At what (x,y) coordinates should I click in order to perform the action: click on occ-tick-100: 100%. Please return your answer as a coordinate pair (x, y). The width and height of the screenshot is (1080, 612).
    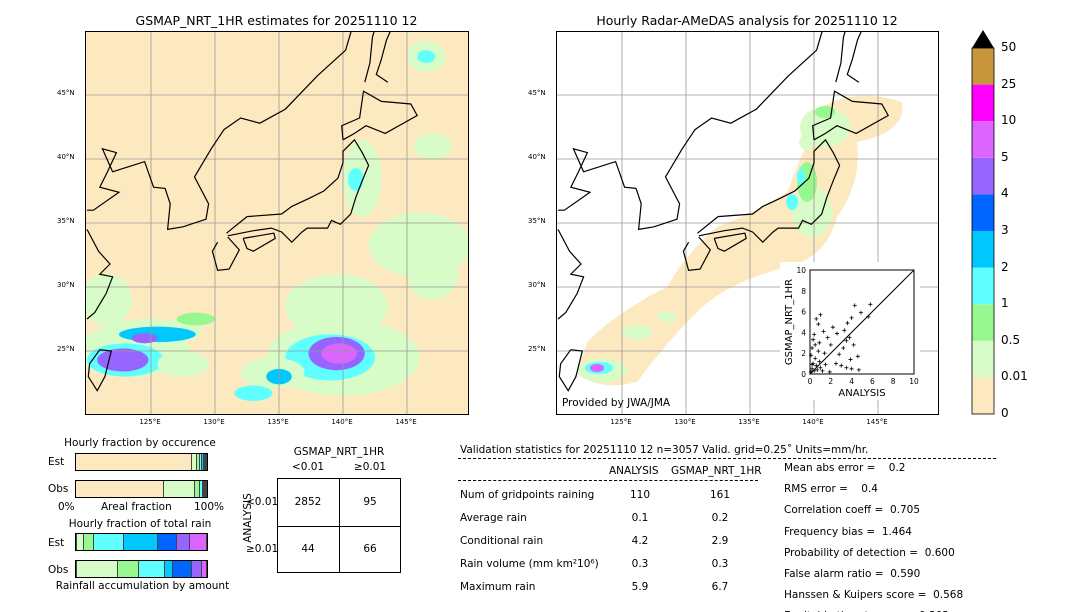
    Looking at the image, I should click on (209, 507).